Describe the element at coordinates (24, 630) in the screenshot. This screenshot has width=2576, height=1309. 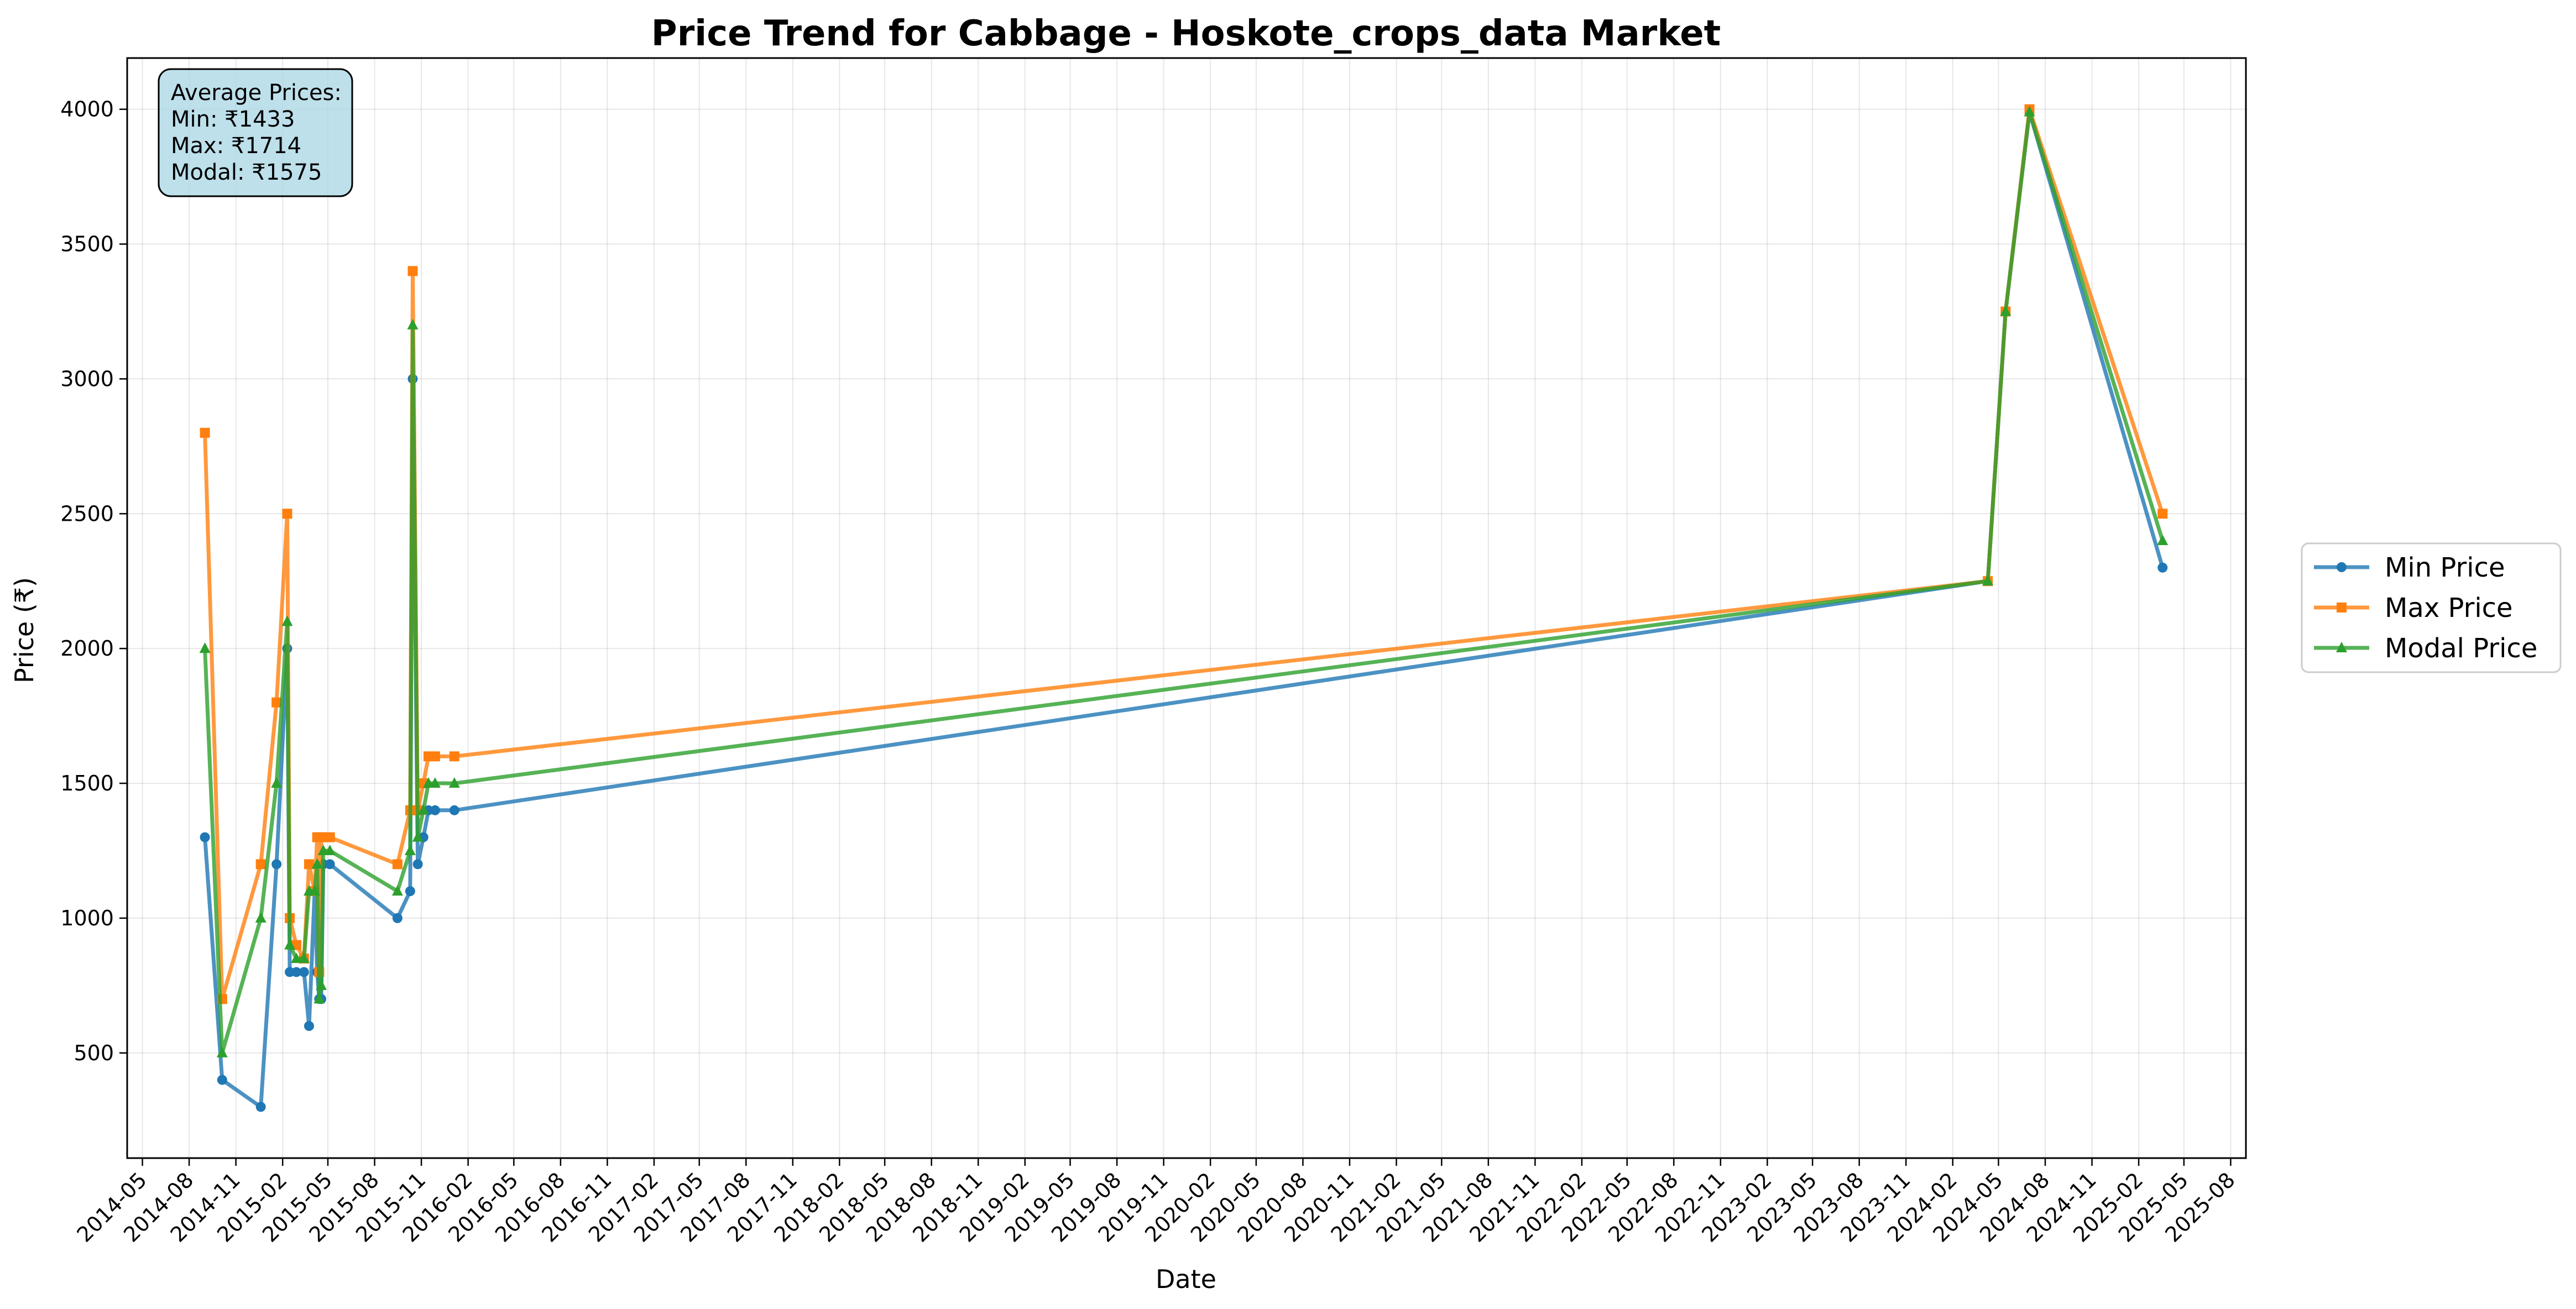
I see `y-axis-label: Price (₹)` at that location.